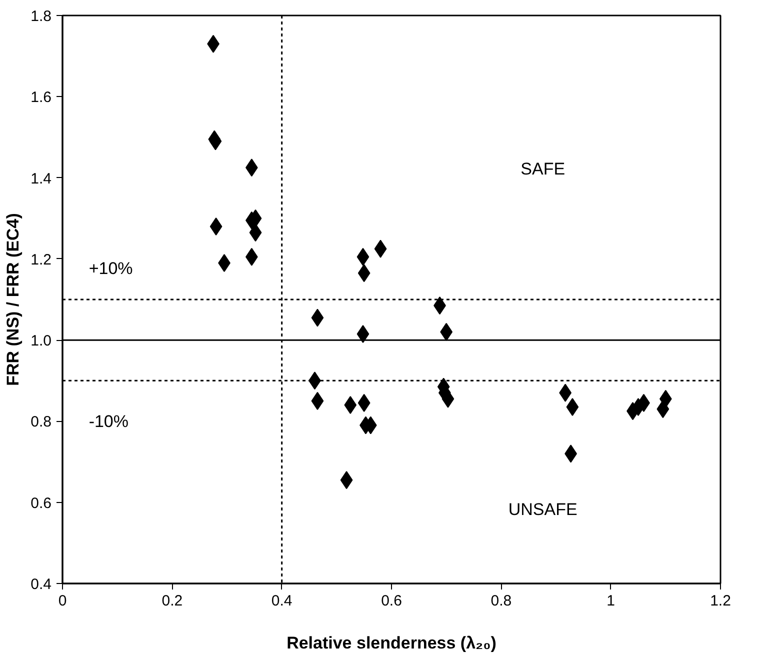  What do you see at coordinates (41, 422) in the screenshot?
I see `y-tick-label: 0.8` at bounding box center [41, 422].